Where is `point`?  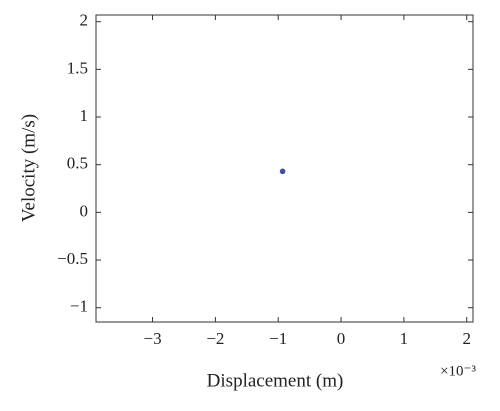 point is located at coordinates (282, 171).